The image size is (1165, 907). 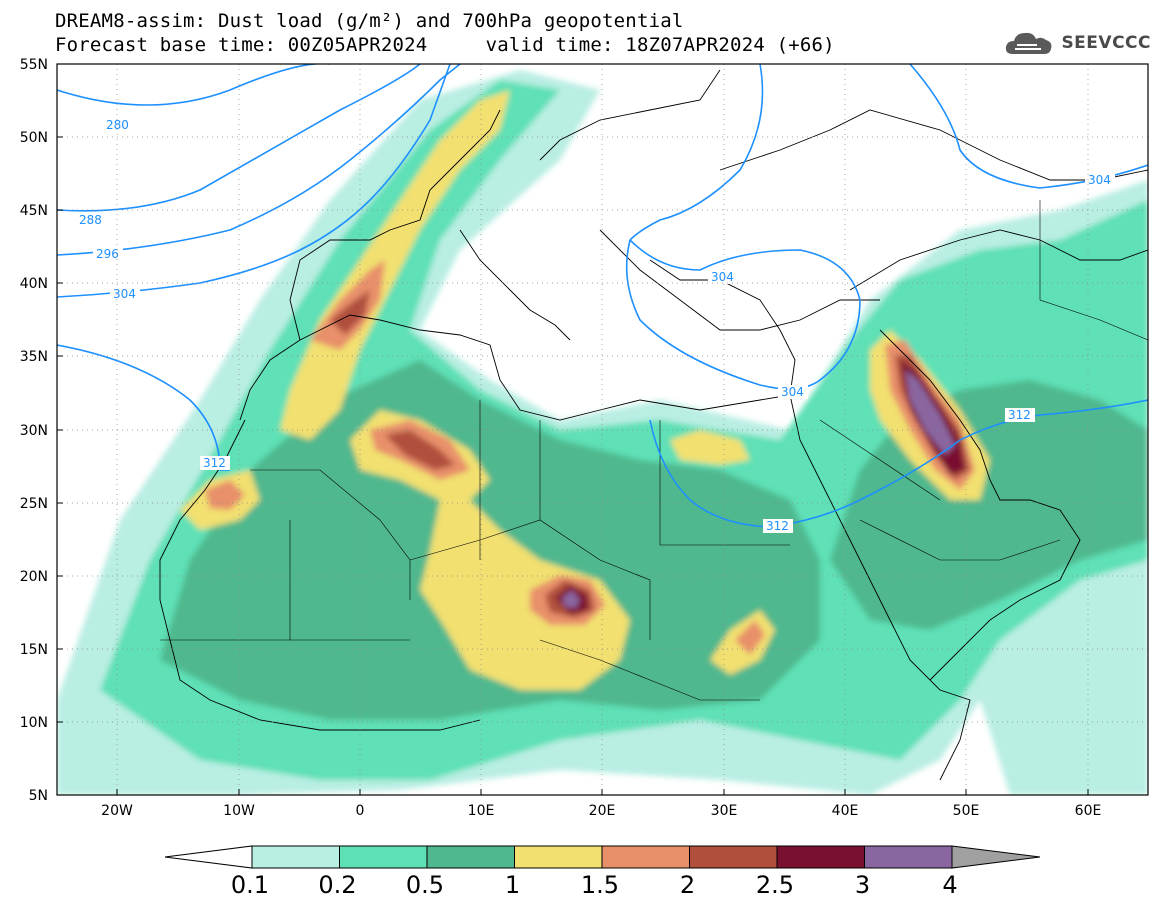 I want to click on contour-label-304-greece: 304, so click(x=722, y=277).